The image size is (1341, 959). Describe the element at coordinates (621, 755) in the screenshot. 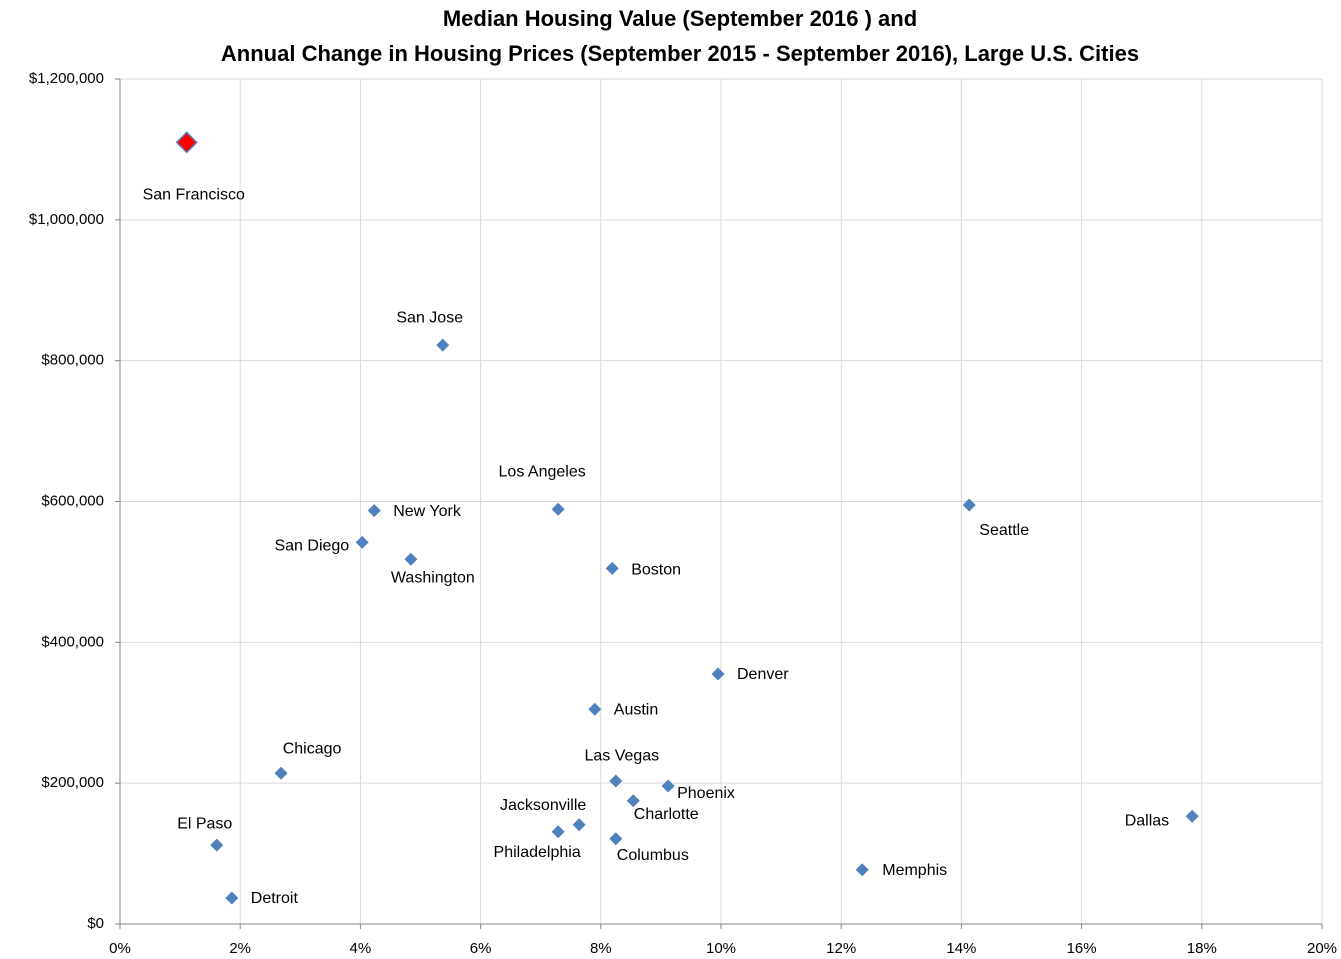

I see `point-label: Las Vegas` at that location.